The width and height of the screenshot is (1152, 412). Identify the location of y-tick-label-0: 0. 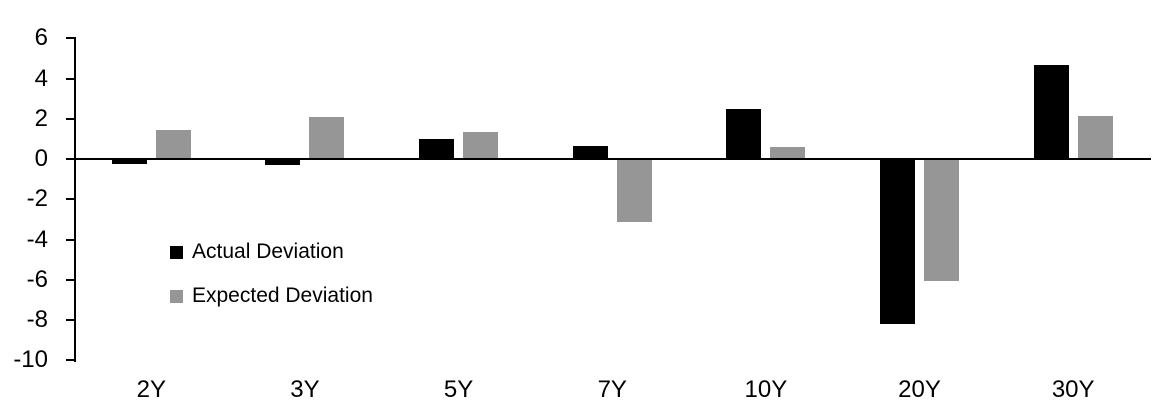
(41, 158).